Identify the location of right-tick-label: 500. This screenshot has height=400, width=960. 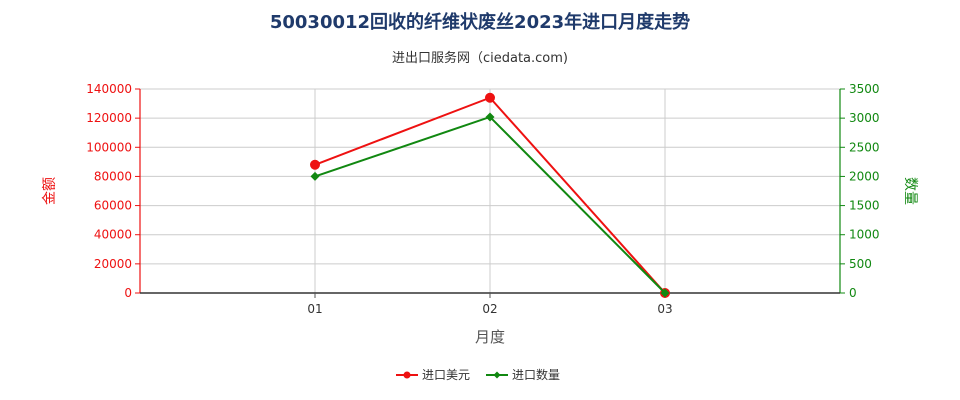
(860, 264).